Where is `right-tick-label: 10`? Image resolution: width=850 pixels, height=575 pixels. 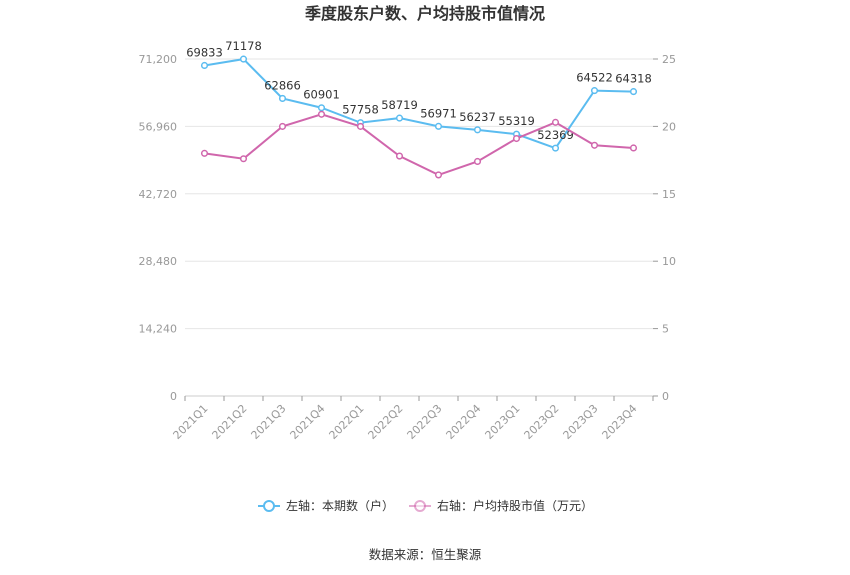 right-tick-label: 10 is located at coordinates (669, 261).